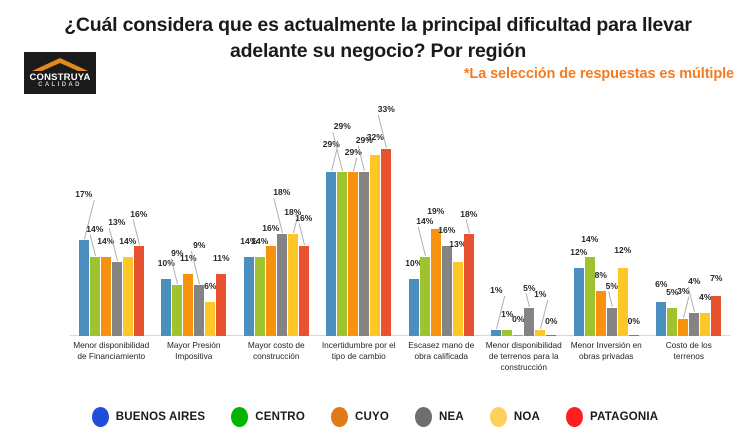  I want to click on bar-group: 6% 5% 3% 4% 4% 7%, so click(689, 216).